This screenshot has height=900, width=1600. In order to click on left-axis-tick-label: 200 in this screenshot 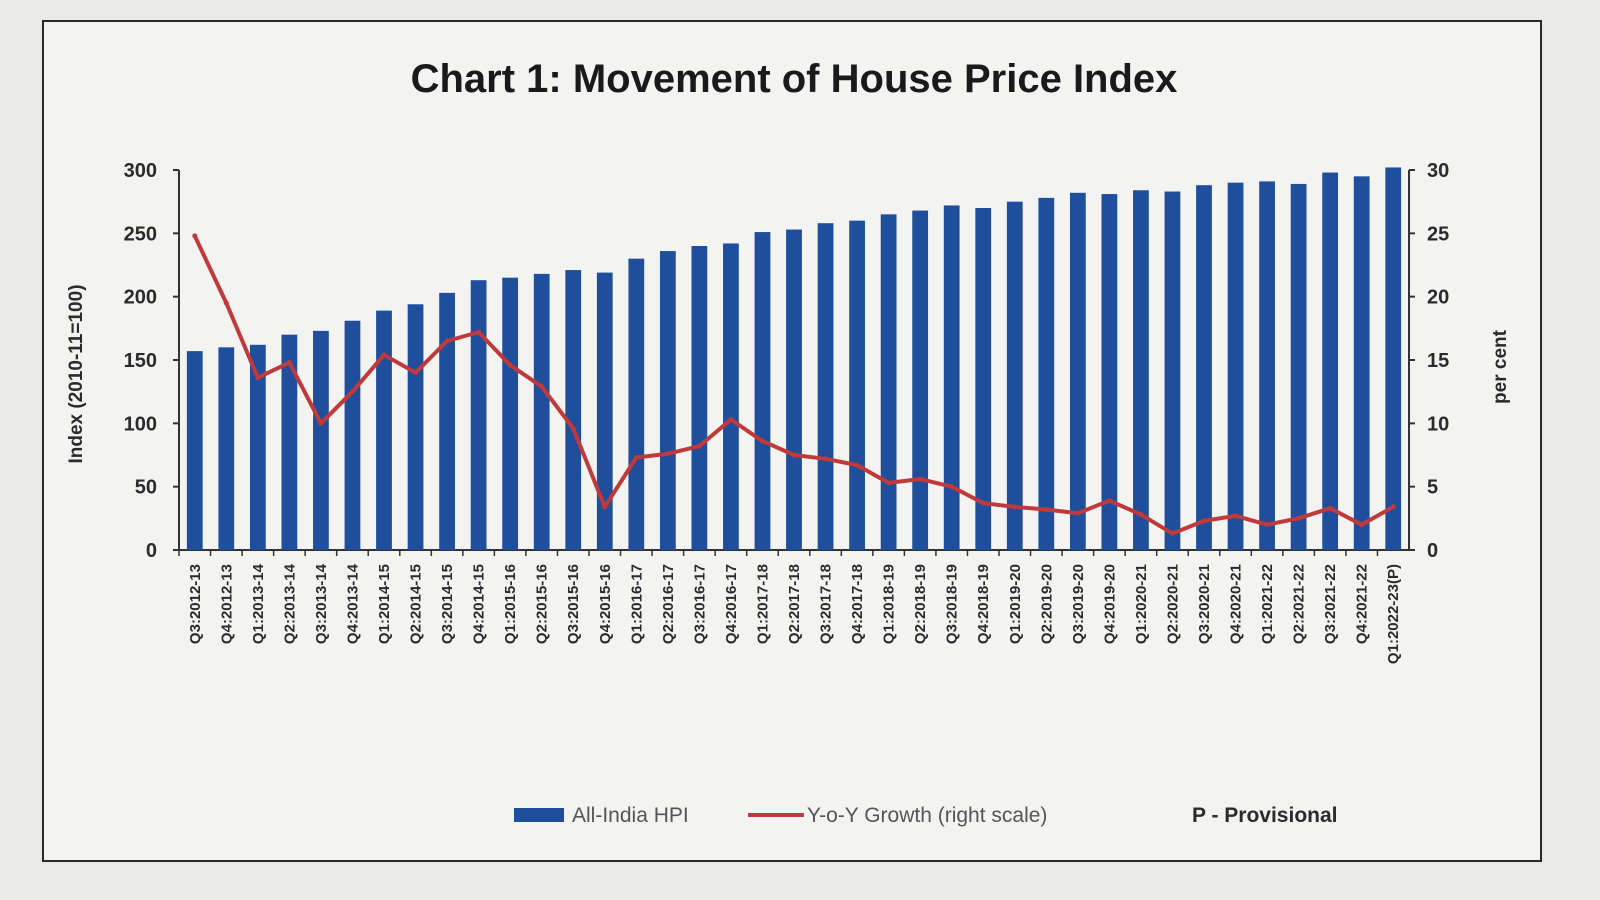, I will do `click(140, 298)`.